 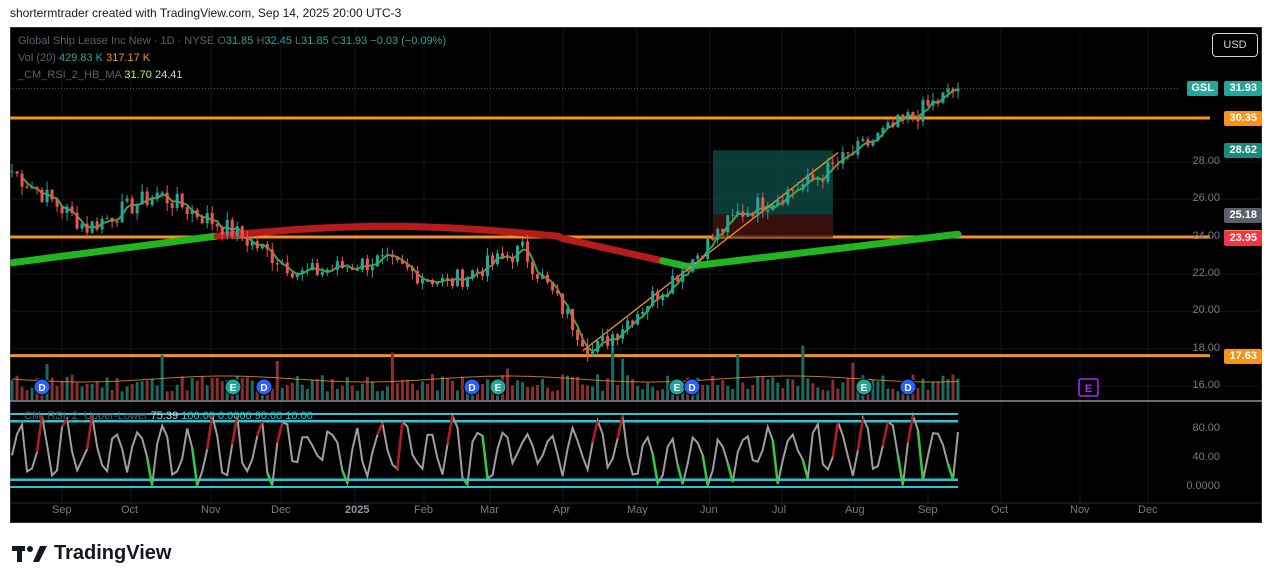 I want to click on trendline, so click(x=710, y=252).